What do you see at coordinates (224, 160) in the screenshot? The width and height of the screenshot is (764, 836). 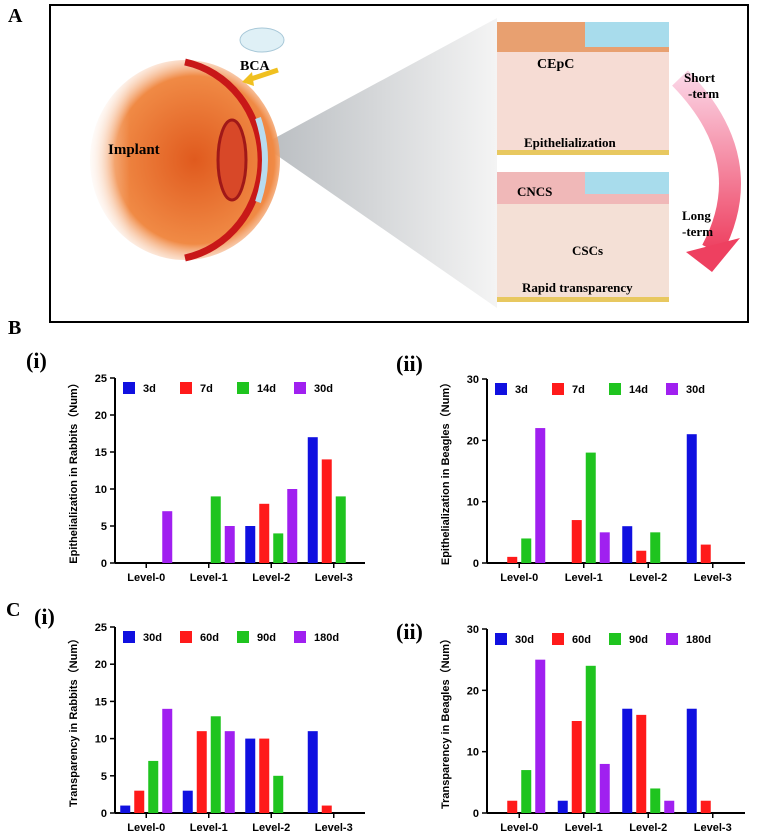 I see `eye-wall` at bounding box center [224, 160].